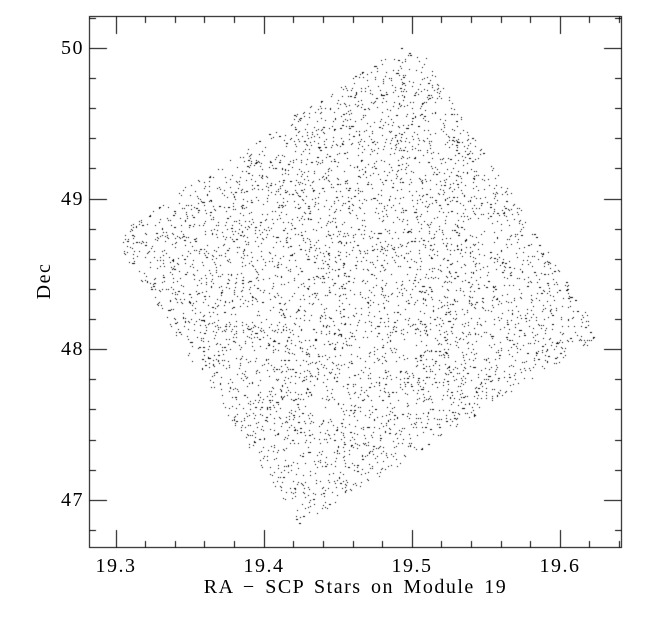 Image resolution: width=647 pixels, height=621 pixels. I want to click on x-axis-label: RA − SCP Stars on Module 19, so click(355, 587).